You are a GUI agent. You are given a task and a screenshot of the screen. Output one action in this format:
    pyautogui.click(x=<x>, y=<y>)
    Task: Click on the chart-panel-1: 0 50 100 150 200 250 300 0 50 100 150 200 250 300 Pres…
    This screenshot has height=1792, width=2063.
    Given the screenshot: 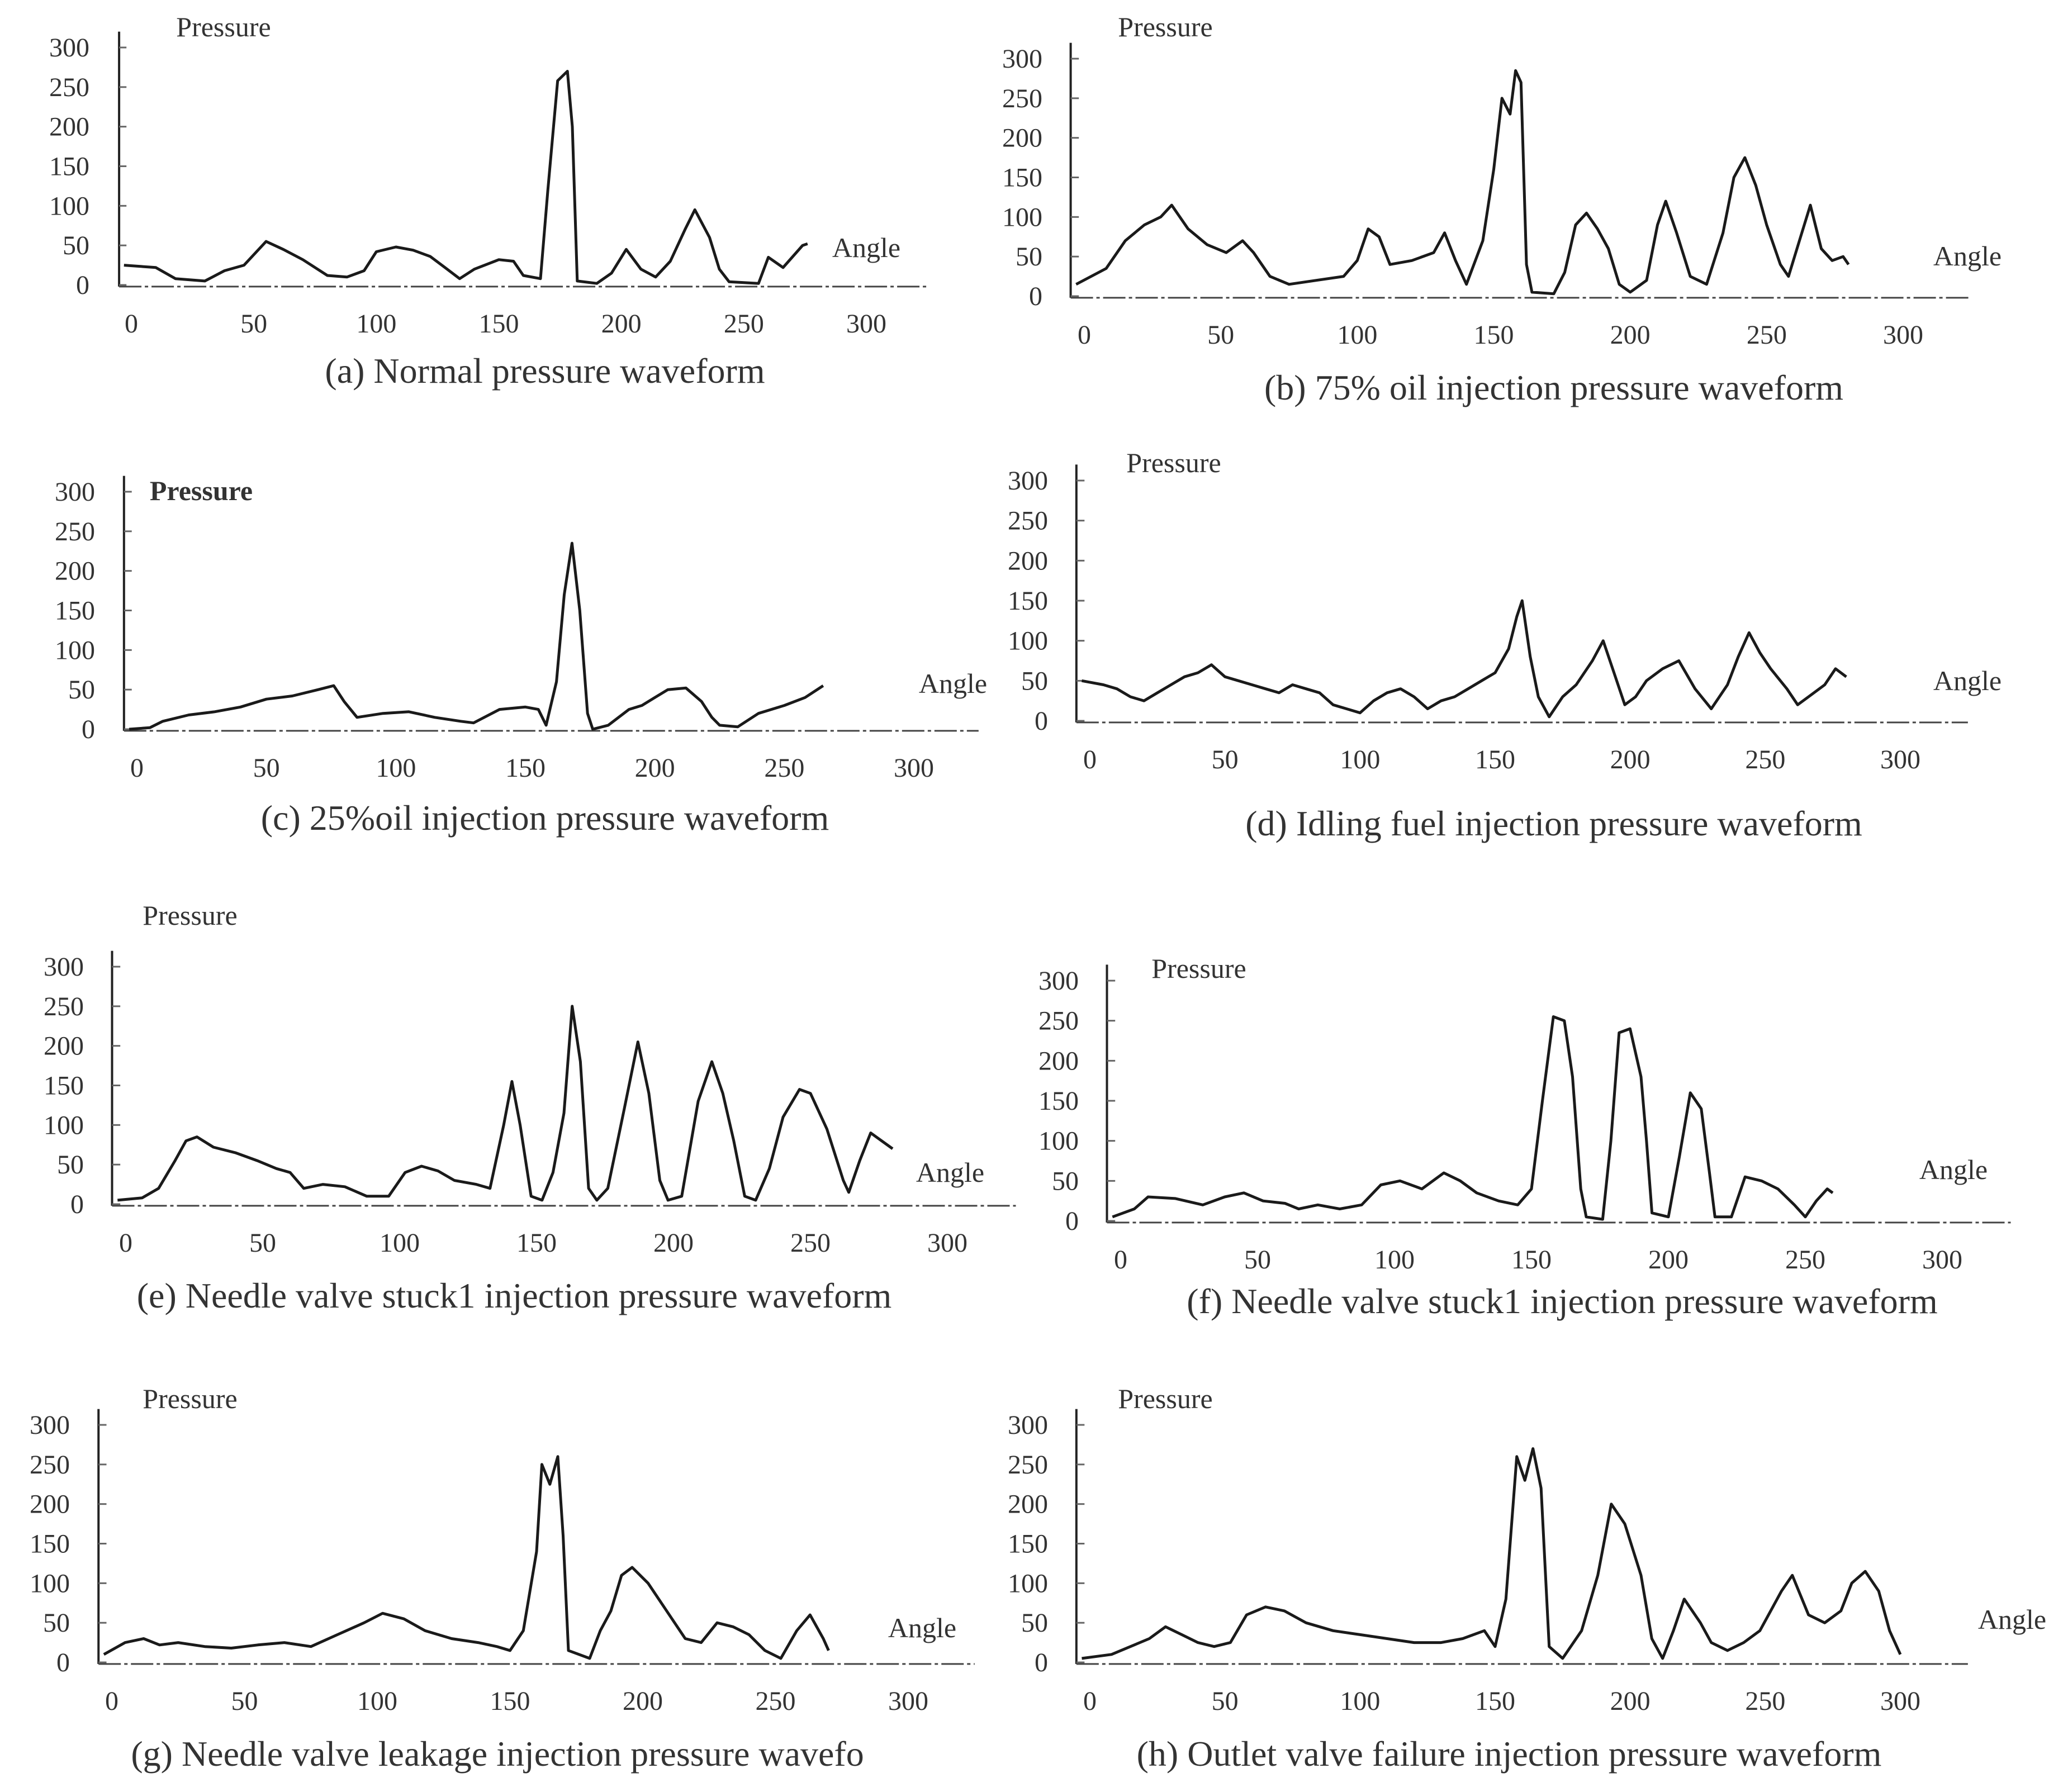 What is the action you would take?
    pyautogui.click(x=488, y=201)
    